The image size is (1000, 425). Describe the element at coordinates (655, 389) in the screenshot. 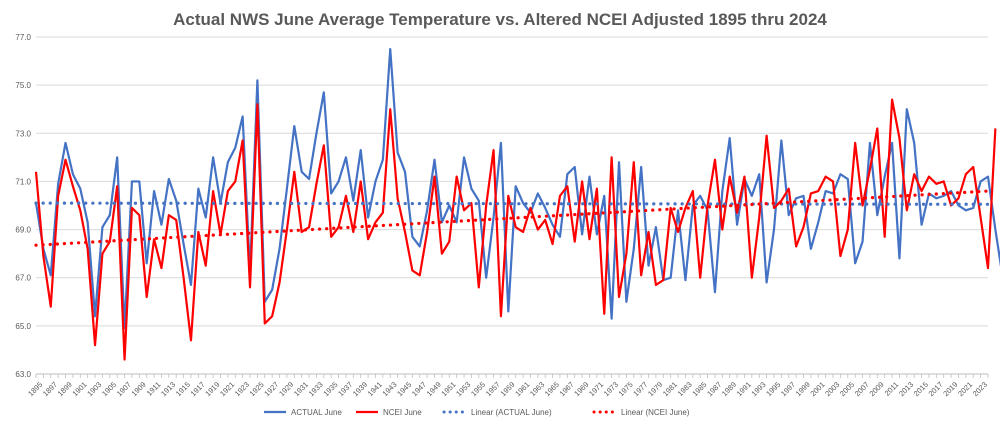

I see `x-tick-label: 1979` at that location.